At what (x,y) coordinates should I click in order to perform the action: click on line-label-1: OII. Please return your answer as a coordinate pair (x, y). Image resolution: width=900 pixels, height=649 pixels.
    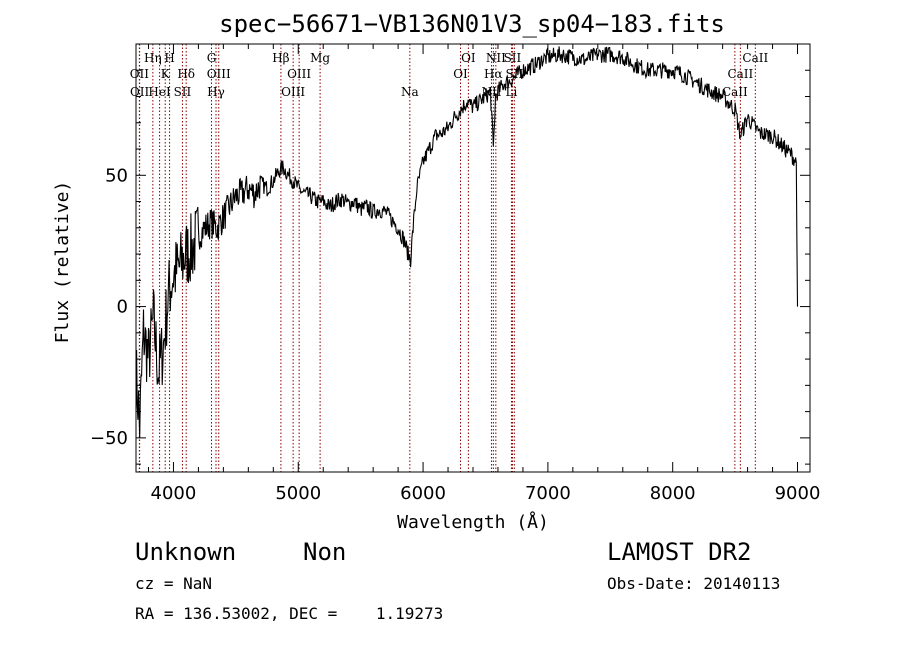
    Looking at the image, I should click on (140, 92).